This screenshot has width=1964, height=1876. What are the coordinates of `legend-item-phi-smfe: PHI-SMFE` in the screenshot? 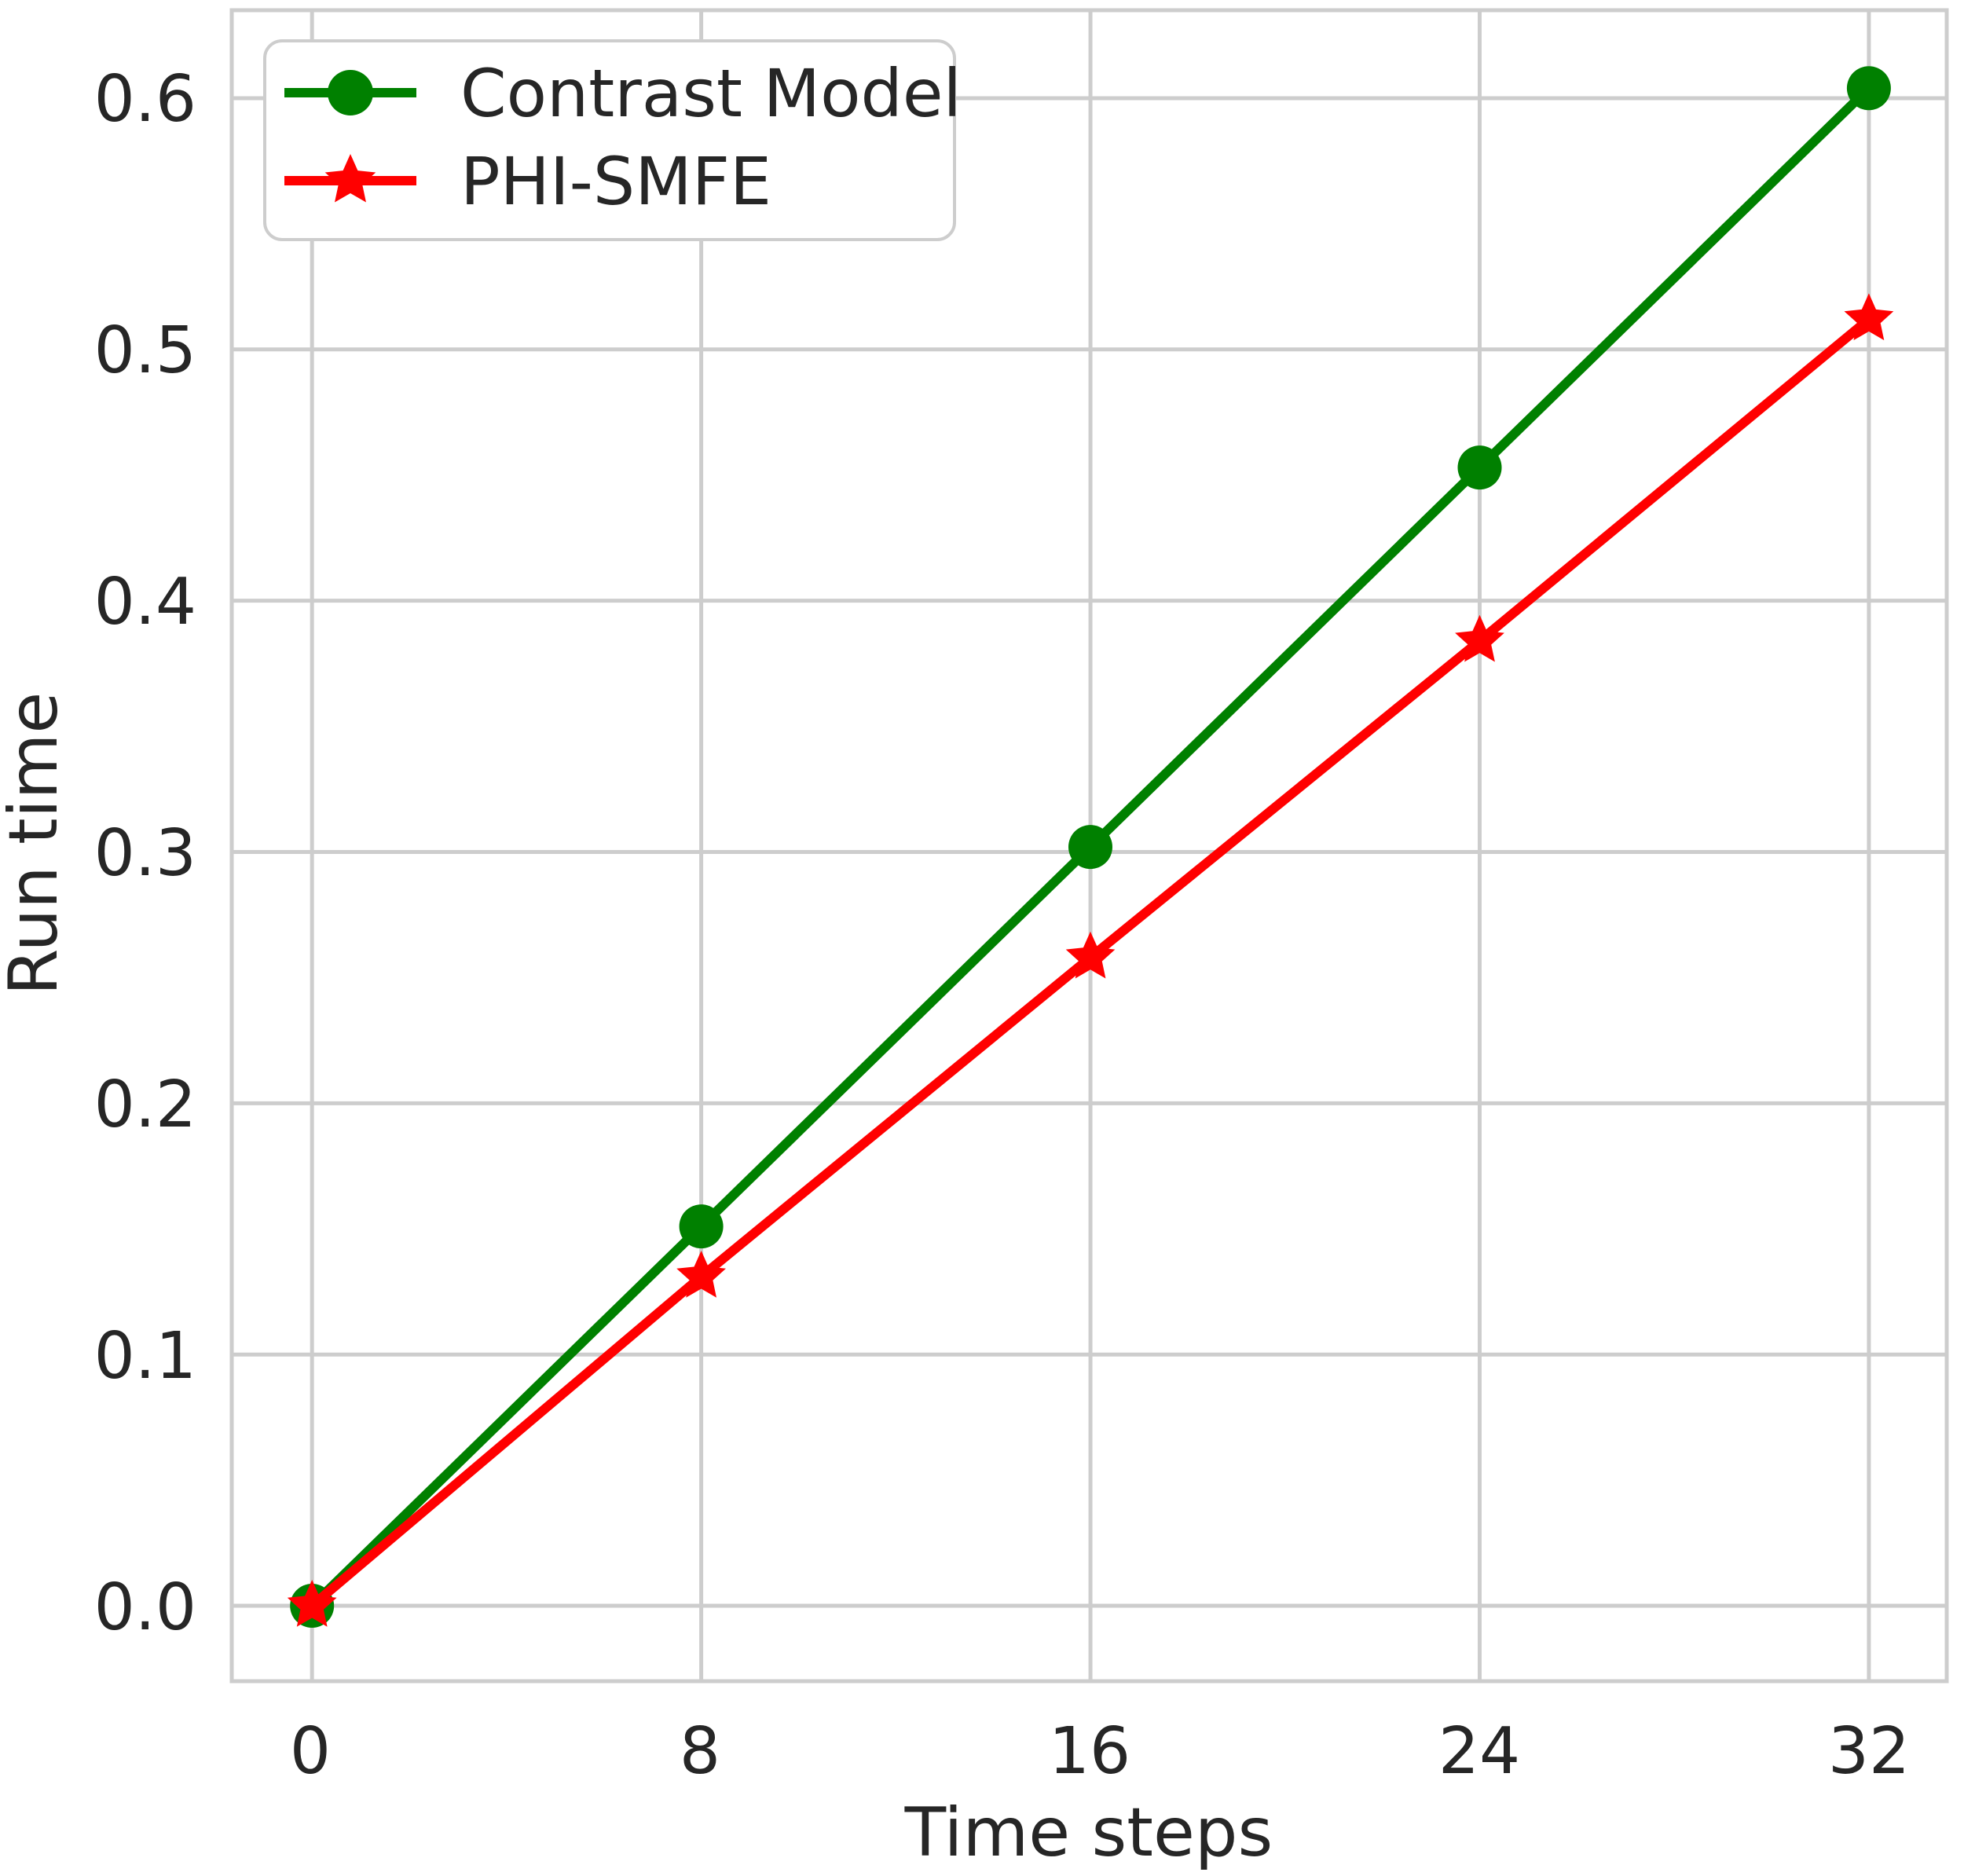 It's located at (527, 181).